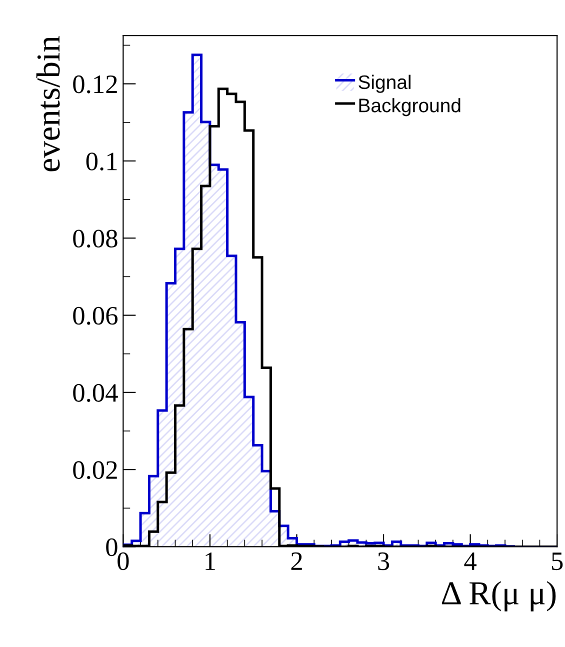 This screenshot has width=565, height=647. Describe the element at coordinates (499, 596) in the screenshot. I see `x-axis-title: Δ R(μ μ)` at that location.